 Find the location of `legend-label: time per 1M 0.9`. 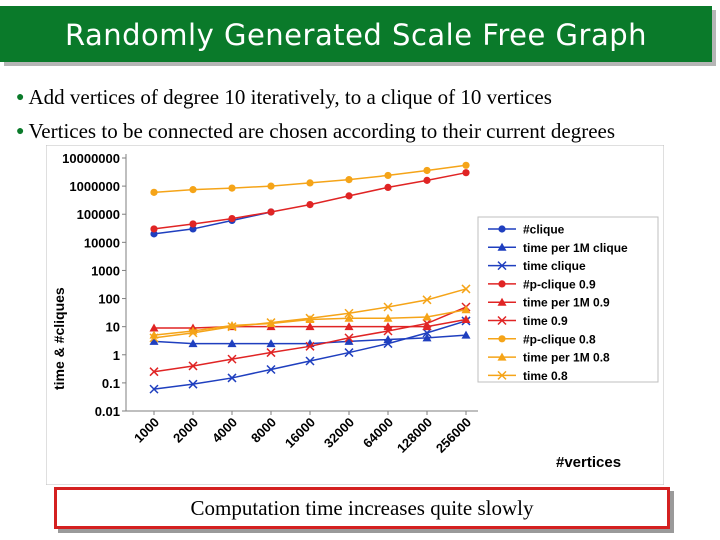

legend-label: time per 1M 0.9 is located at coordinates (566, 303).